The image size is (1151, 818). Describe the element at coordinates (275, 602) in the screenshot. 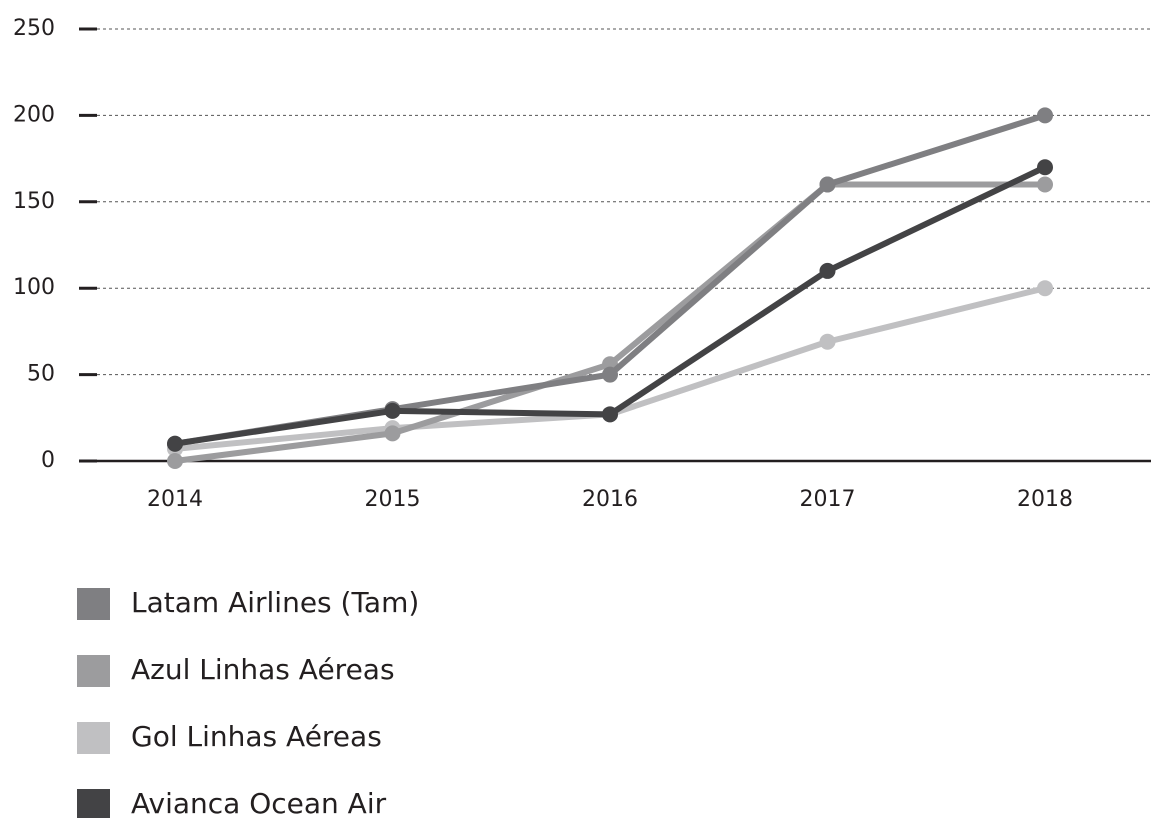

I see `legend-label: Latam Airlines (Tam)` at that location.